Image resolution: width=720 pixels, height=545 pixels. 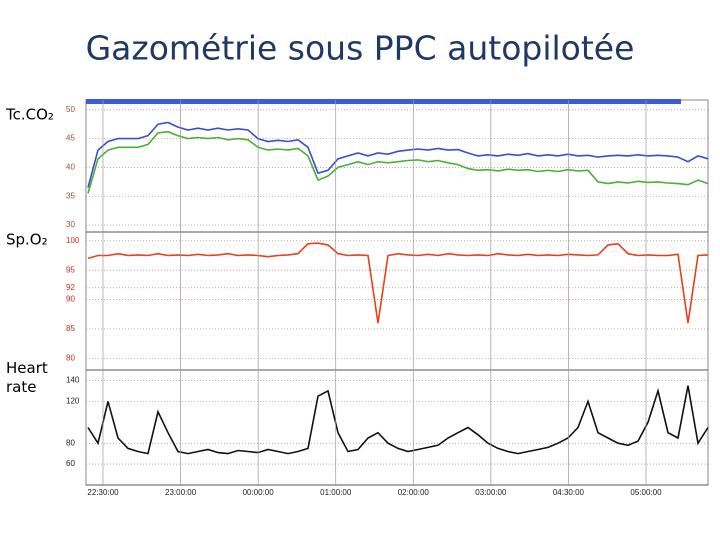 What do you see at coordinates (70, 109) in the screenshot?
I see `y-tick-label: 50` at bounding box center [70, 109].